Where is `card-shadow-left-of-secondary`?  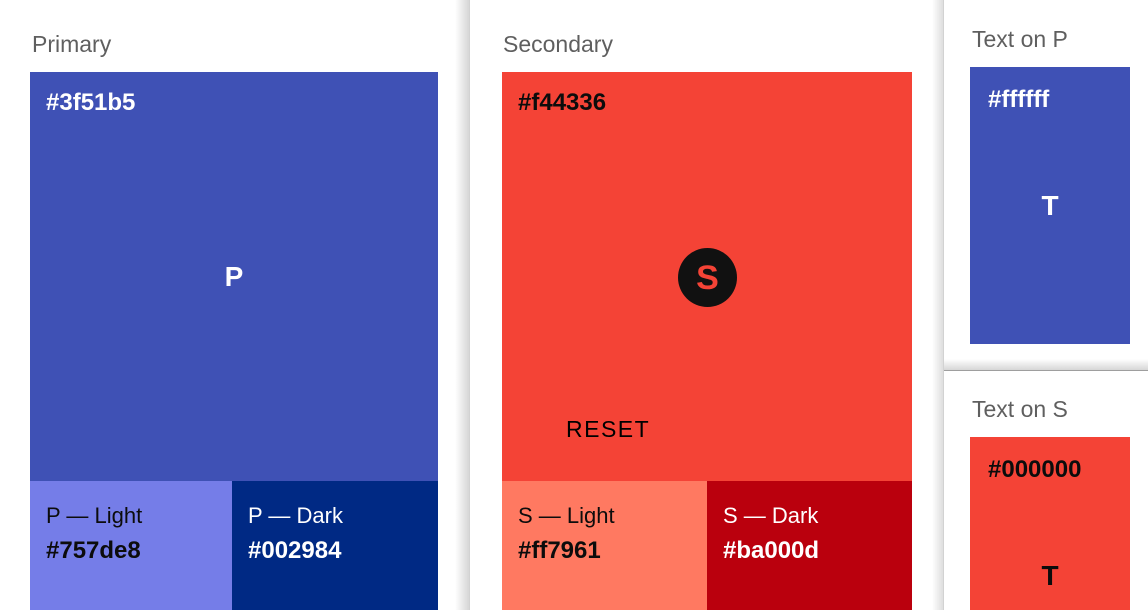 card-shadow-left-of-secondary is located at coordinates (462, 305).